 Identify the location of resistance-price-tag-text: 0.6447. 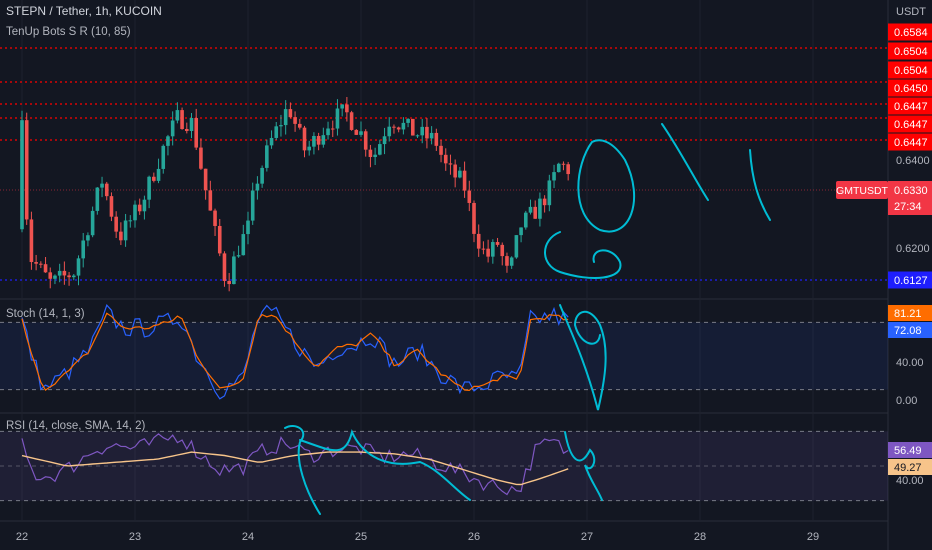
(911, 125).